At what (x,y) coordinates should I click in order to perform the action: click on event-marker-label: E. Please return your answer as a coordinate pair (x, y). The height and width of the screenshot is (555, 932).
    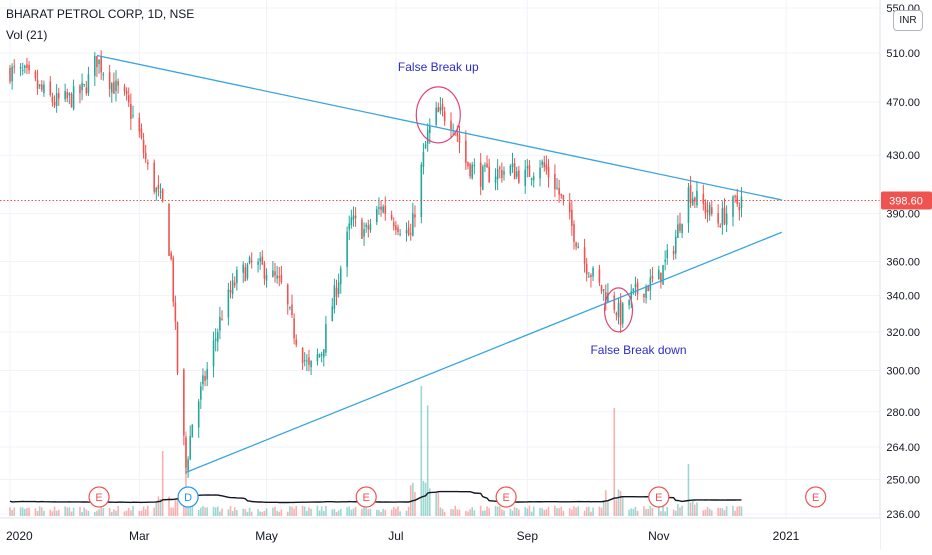
    Looking at the image, I should click on (505, 498).